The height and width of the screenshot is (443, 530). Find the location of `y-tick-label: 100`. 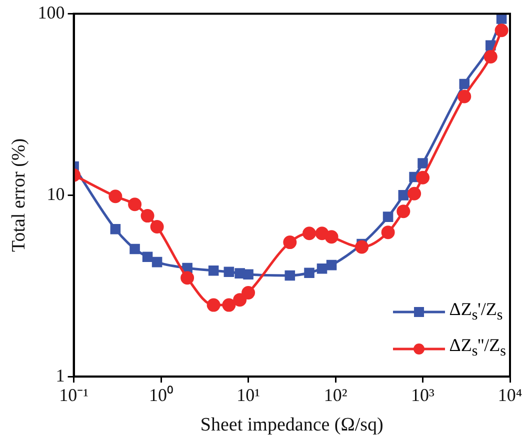

y-tick-label: 100 is located at coordinates (51, 12).